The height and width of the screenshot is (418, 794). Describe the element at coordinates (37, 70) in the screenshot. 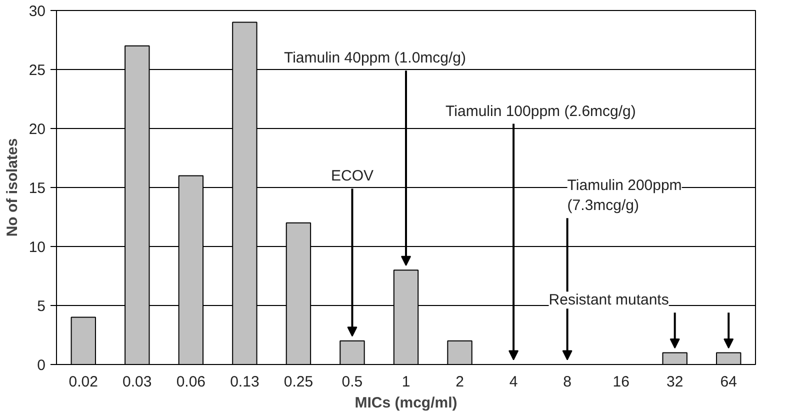

I see `y-tick-label: 25` at that location.